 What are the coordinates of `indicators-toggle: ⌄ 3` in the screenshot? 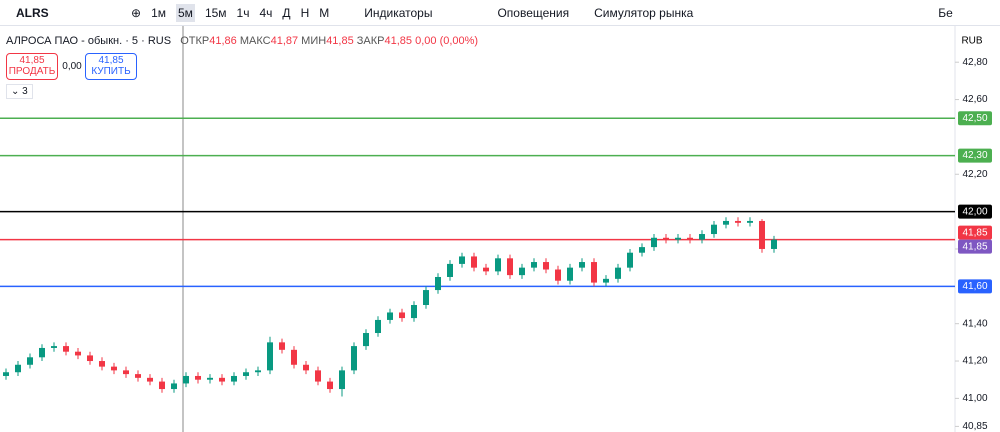 It's located at (19, 91).